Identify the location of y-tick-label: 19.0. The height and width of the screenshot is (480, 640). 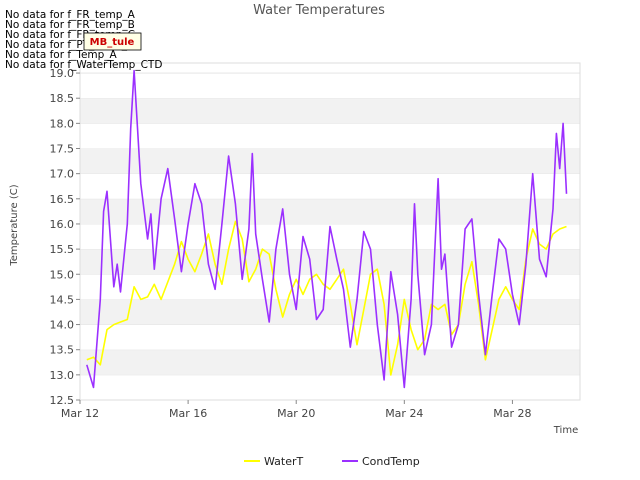
(62, 73).